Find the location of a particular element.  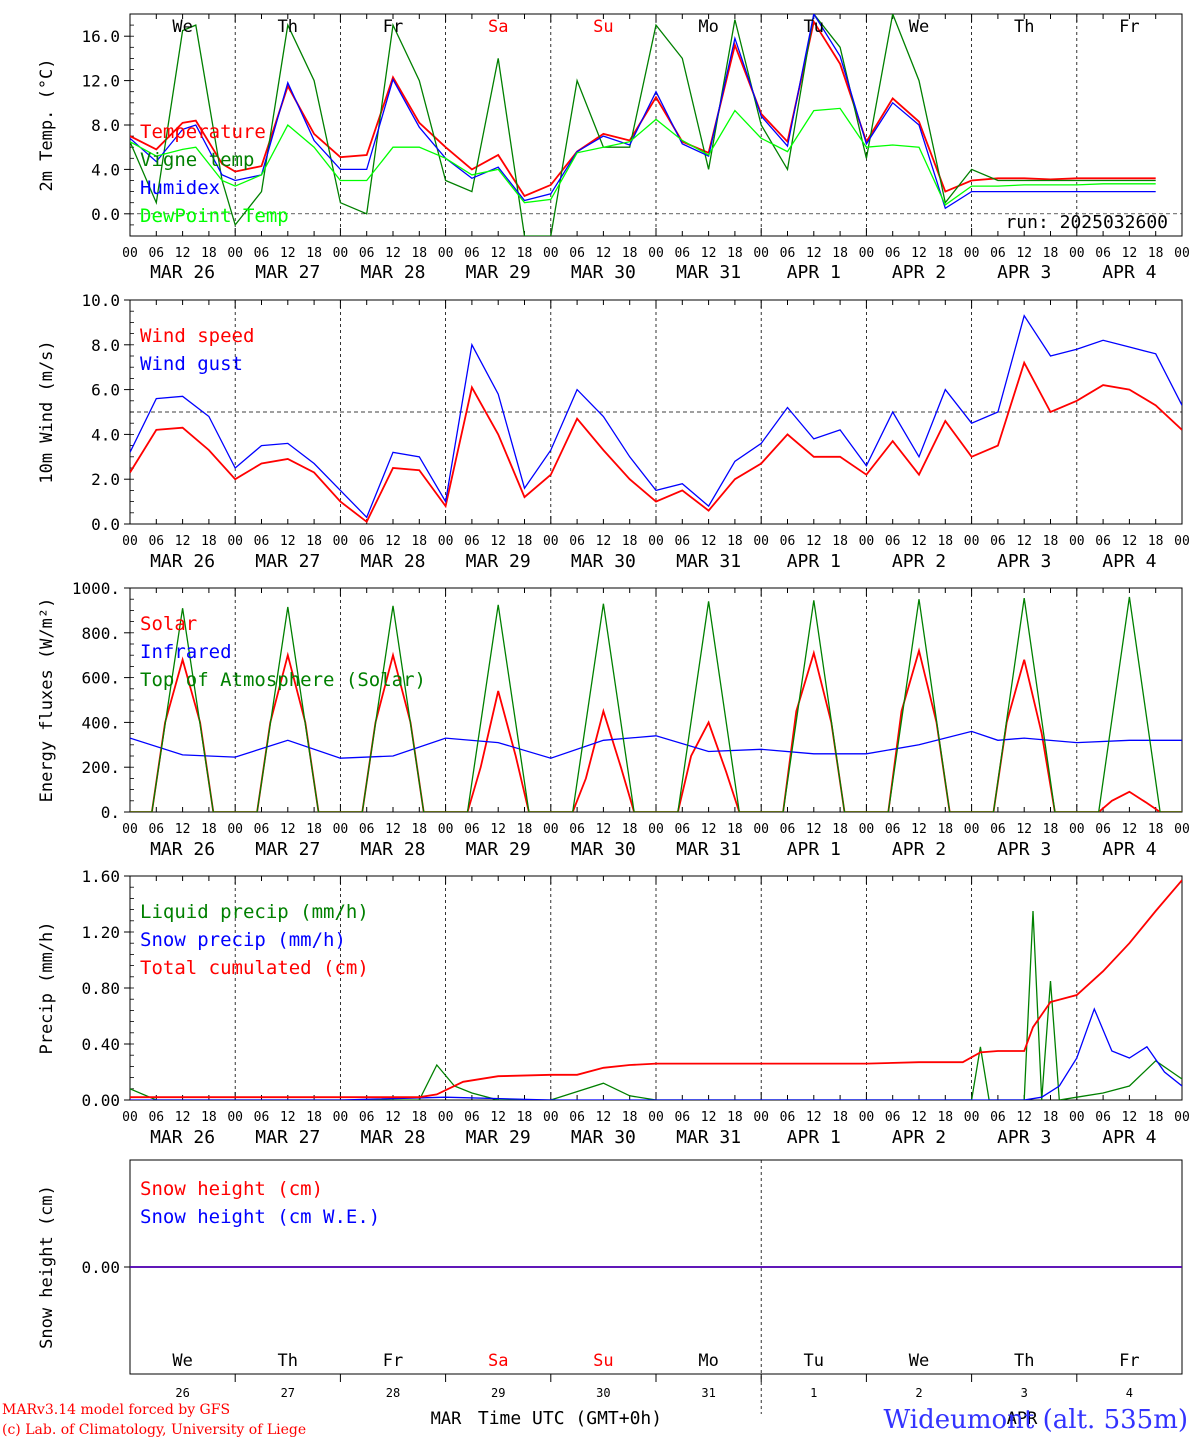

y-tick-label: 8.0 is located at coordinates (105, 345).